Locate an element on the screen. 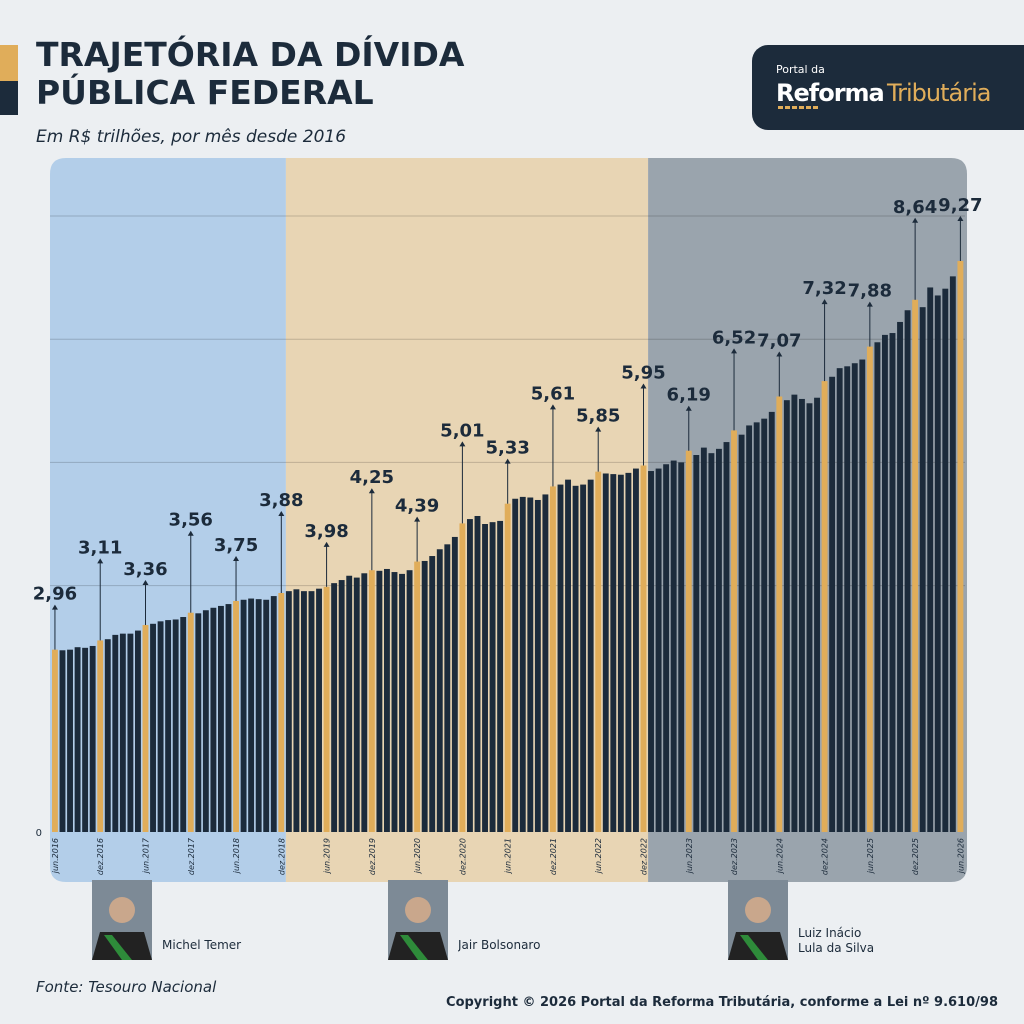 This screenshot has width=1024, height=1024. x-tick-label: jun.2023 is located at coordinates (689, 856).